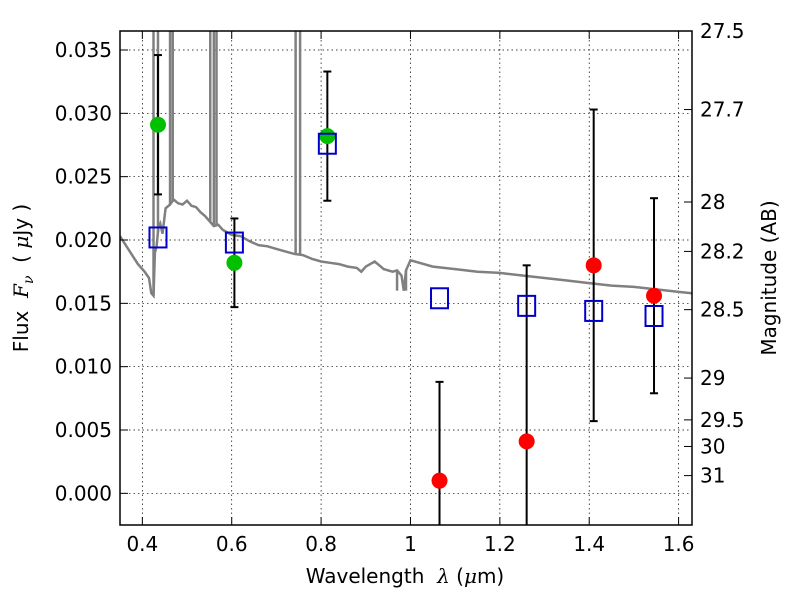 The width and height of the screenshot is (800, 600). I want to click on x-tick-label: 0.4, so click(142, 544).